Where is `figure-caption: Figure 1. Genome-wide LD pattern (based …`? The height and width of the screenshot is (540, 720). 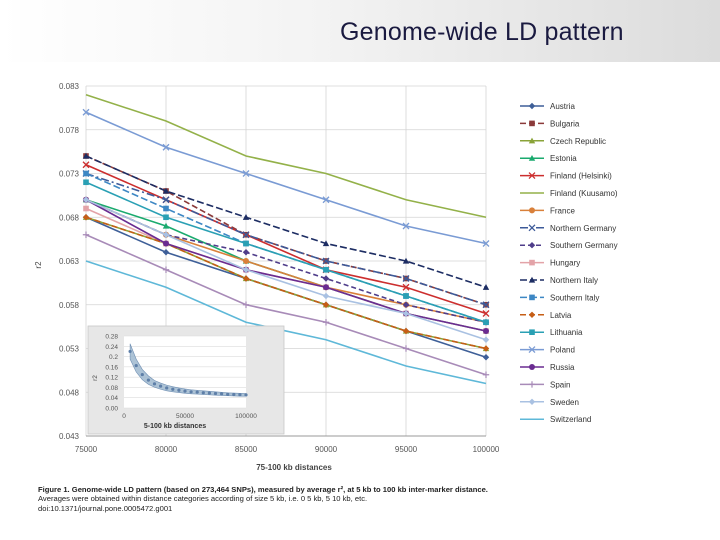 figure-caption: Figure 1. Genome-wide LD pattern (based … is located at coordinates (338, 499).